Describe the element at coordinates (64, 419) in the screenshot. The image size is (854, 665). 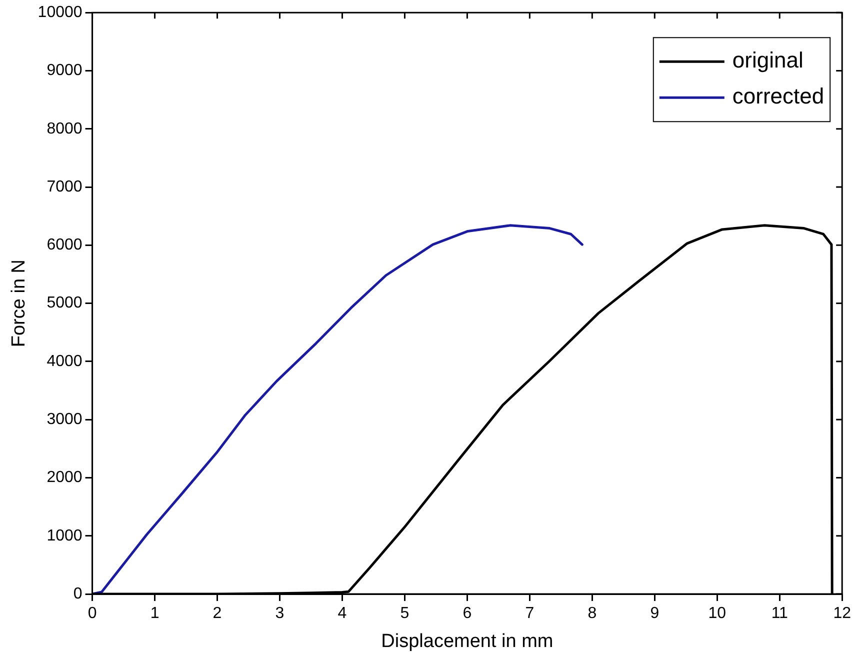
I see `y-tick-label: 3000` at that location.